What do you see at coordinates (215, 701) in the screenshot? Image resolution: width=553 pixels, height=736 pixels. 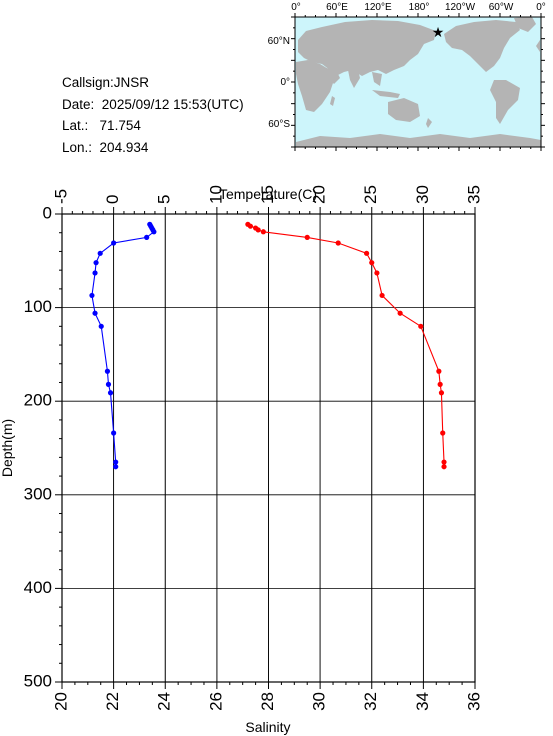 I see `salinity-tick-label: 26` at bounding box center [215, 701].